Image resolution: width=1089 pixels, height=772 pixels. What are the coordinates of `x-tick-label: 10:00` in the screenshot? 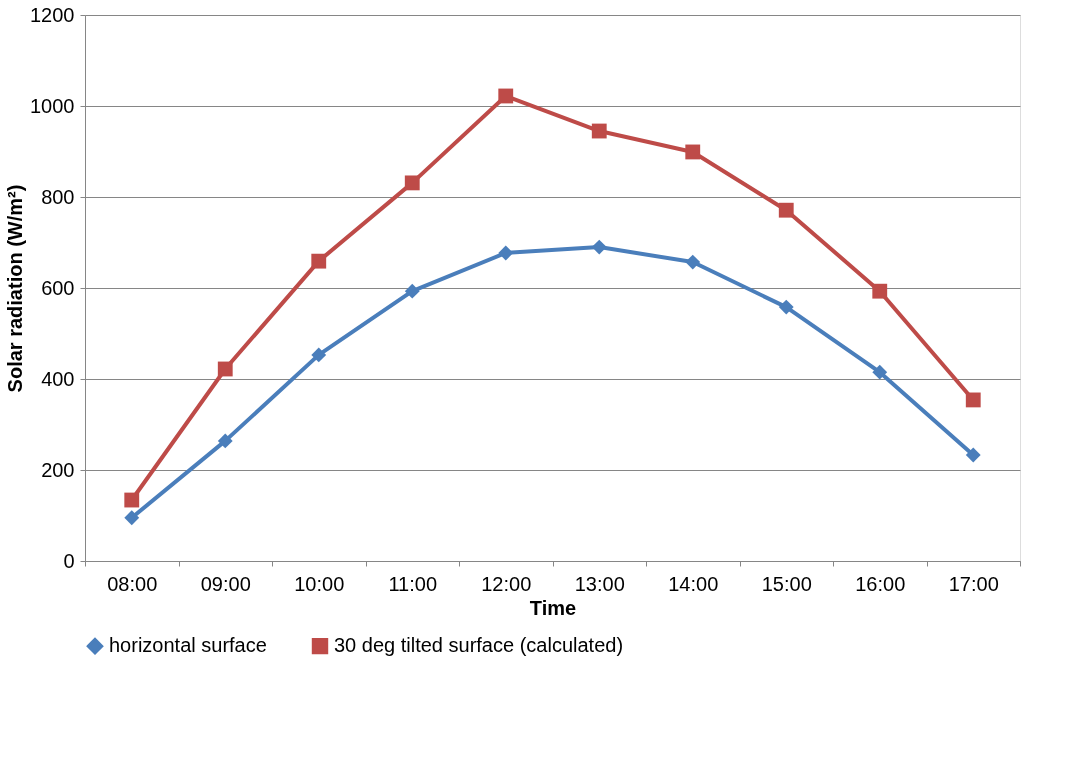 It's located at (319, 583).